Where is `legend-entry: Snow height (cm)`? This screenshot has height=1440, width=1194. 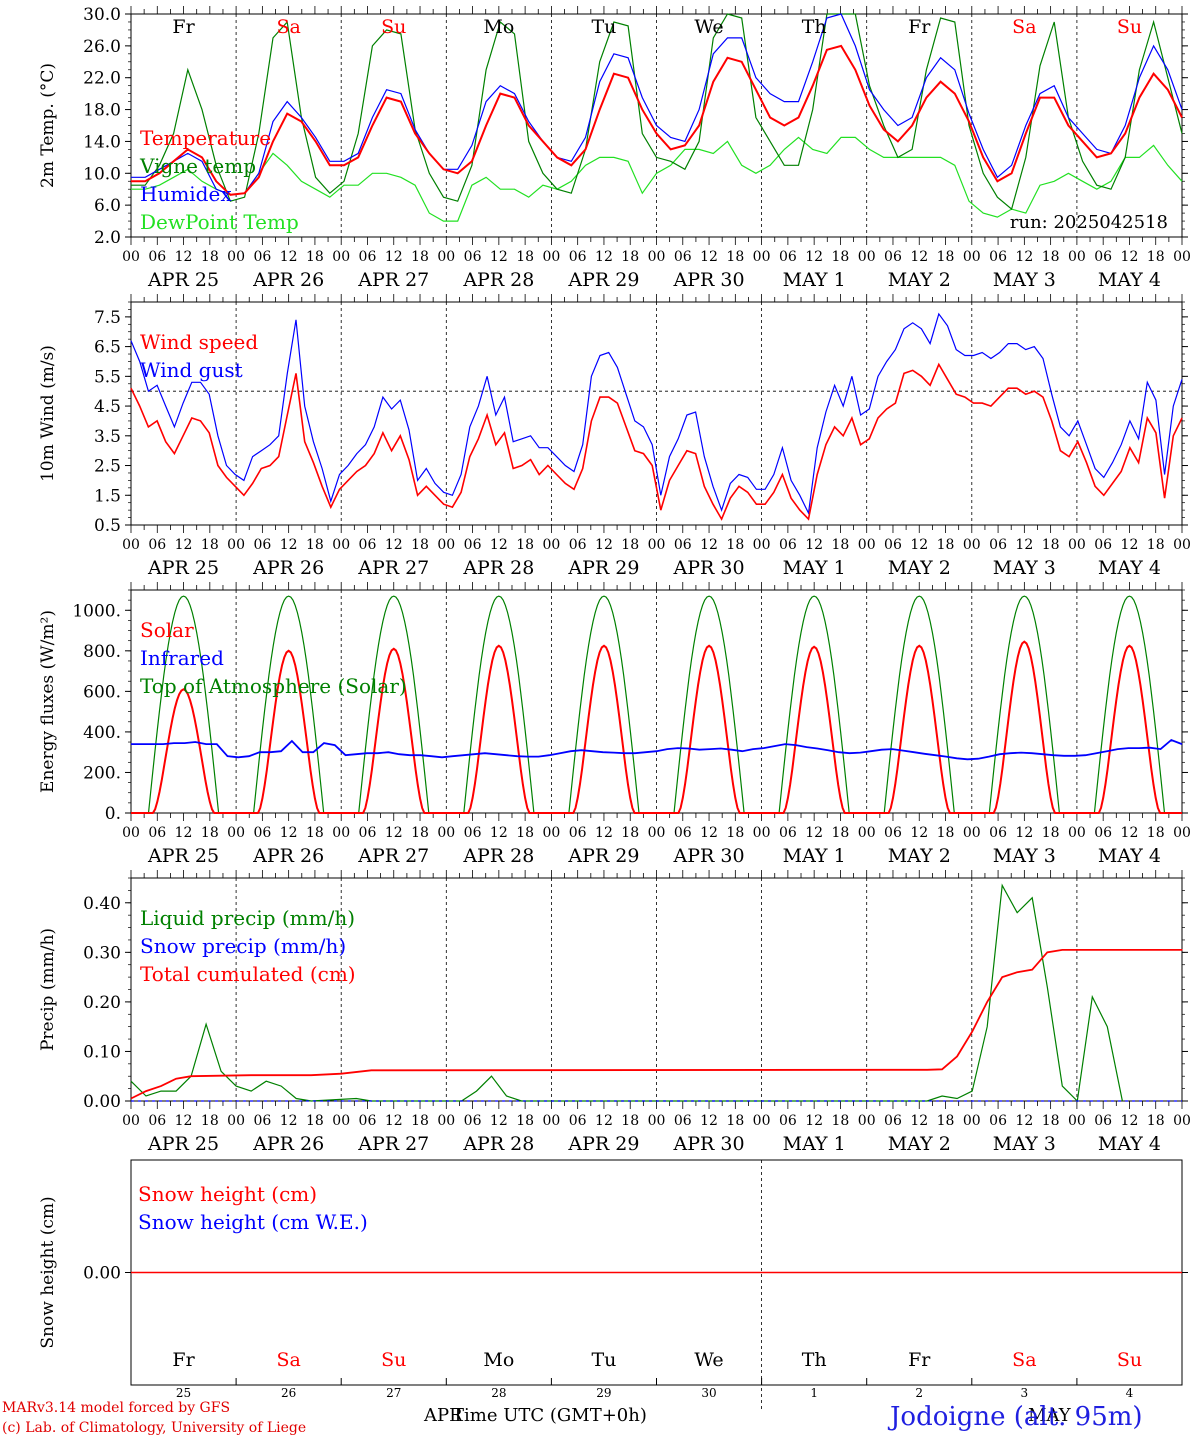 legend-entry: Snow height (cm) is located at coordinates (227, 1194).